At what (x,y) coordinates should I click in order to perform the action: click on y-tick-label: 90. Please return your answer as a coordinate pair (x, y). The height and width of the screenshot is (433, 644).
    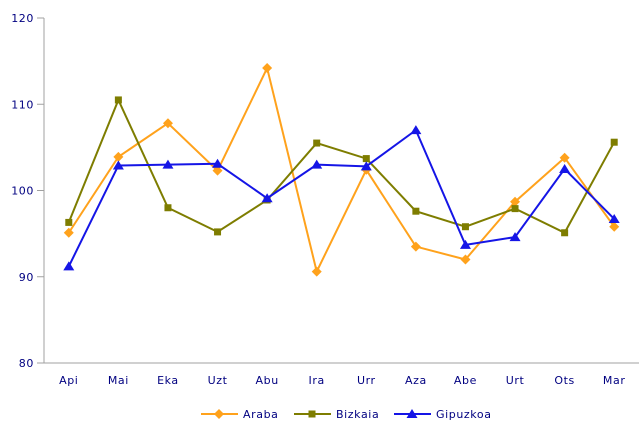
    Looking at the image, I should click on (26, 277).